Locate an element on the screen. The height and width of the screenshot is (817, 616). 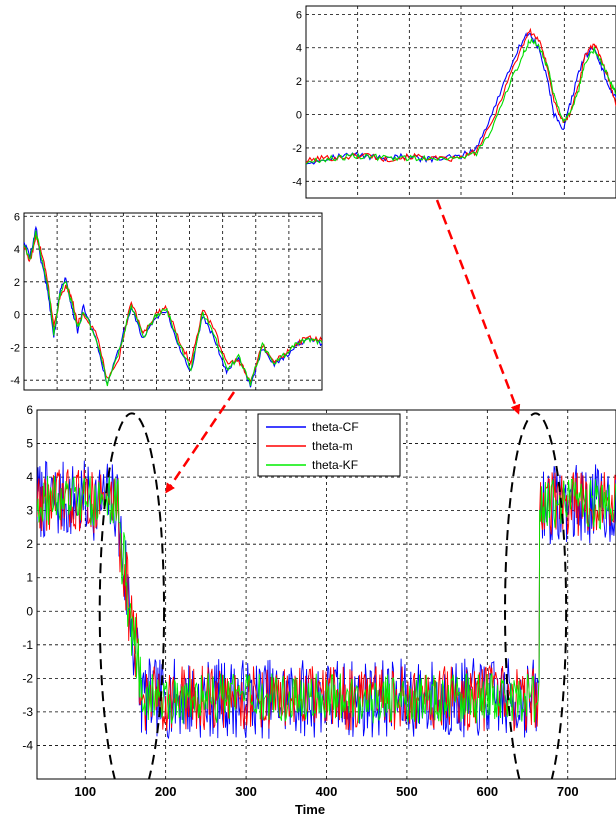
zoom-panel-middle: -4 -2 0 2 4 6 is located at coordinates (166, 301).